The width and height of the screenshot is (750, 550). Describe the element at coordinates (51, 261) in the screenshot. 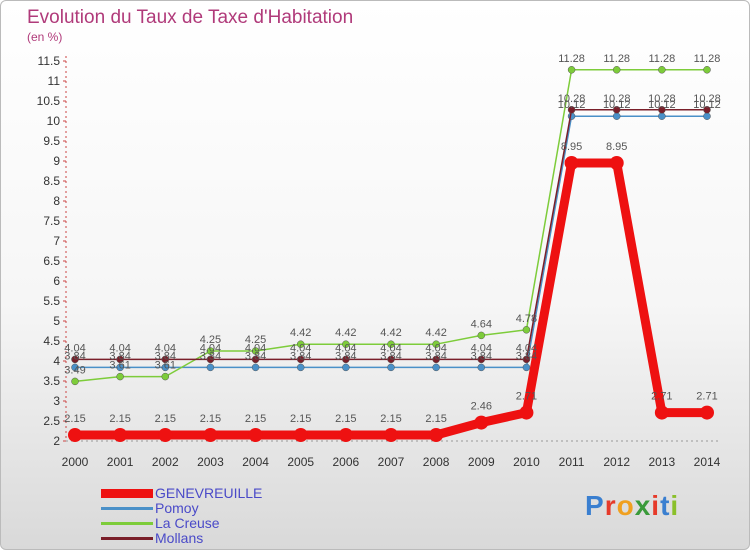

I see `y-tick-label: 6.5` at that location.